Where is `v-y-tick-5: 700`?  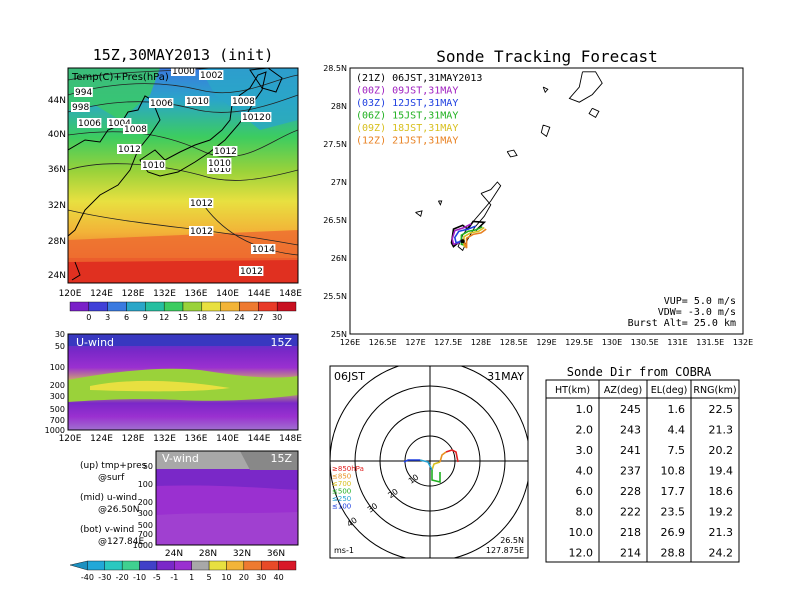
v-y-tick-5: 700 is located at coordinates (145, 534).